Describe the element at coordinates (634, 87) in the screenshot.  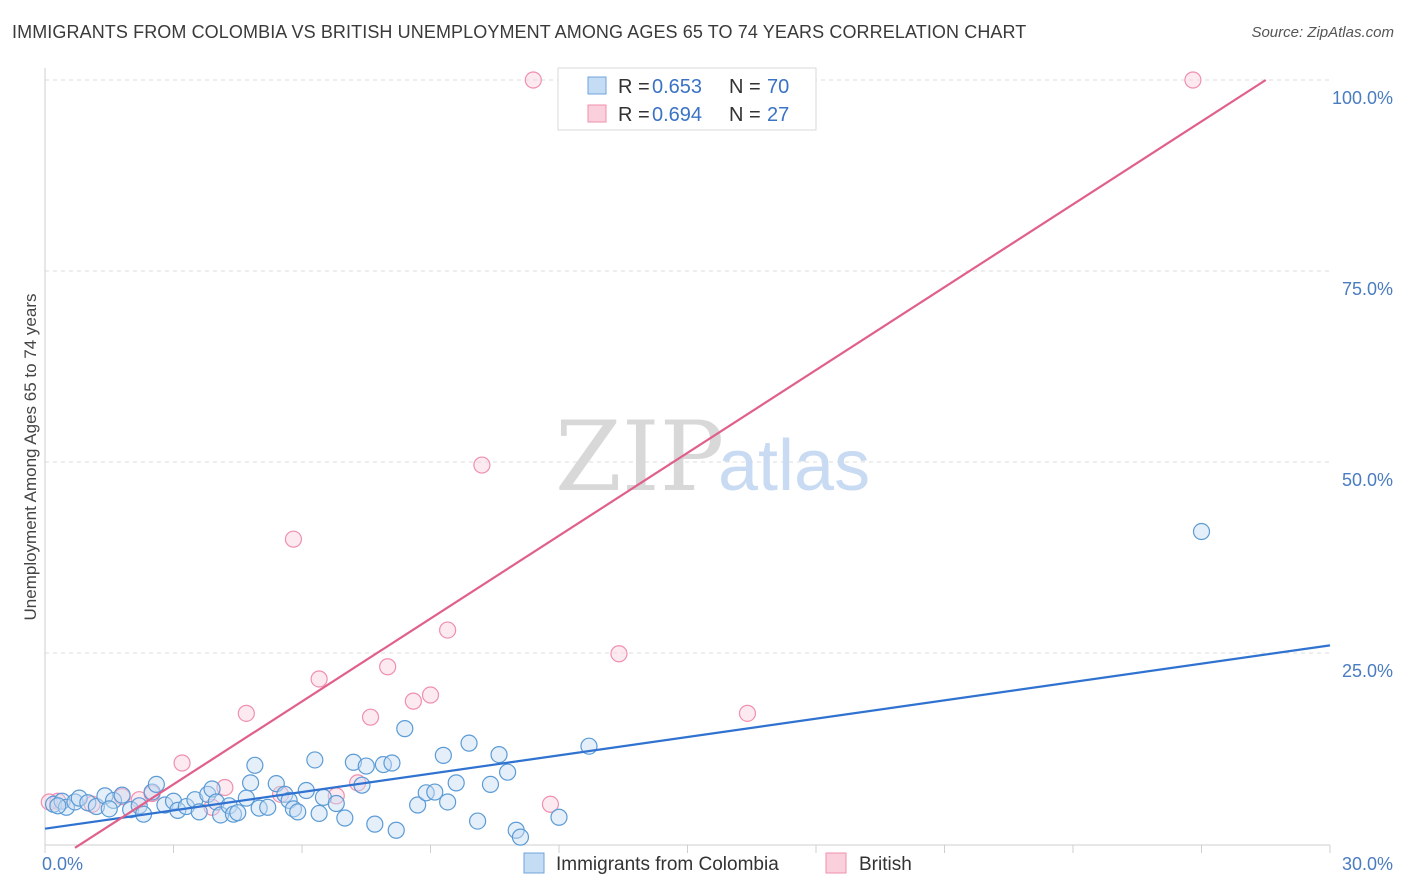
I see `stats-r-label-colombia: R =` at that location.